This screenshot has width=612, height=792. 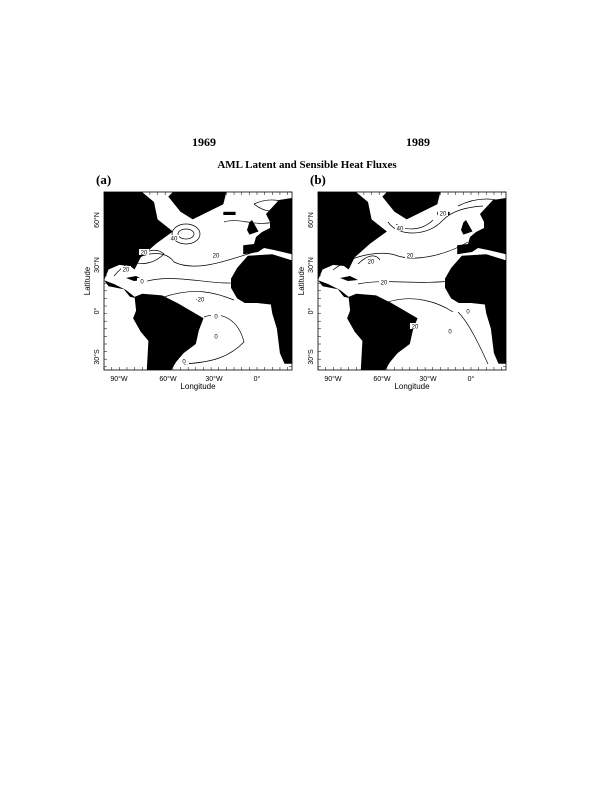 What do you see at coordinates (307, 165) in the screenshot?
I see `figure-title: AML Latent and Sensible Heat Fluxes` at bounding box center [307, 165].